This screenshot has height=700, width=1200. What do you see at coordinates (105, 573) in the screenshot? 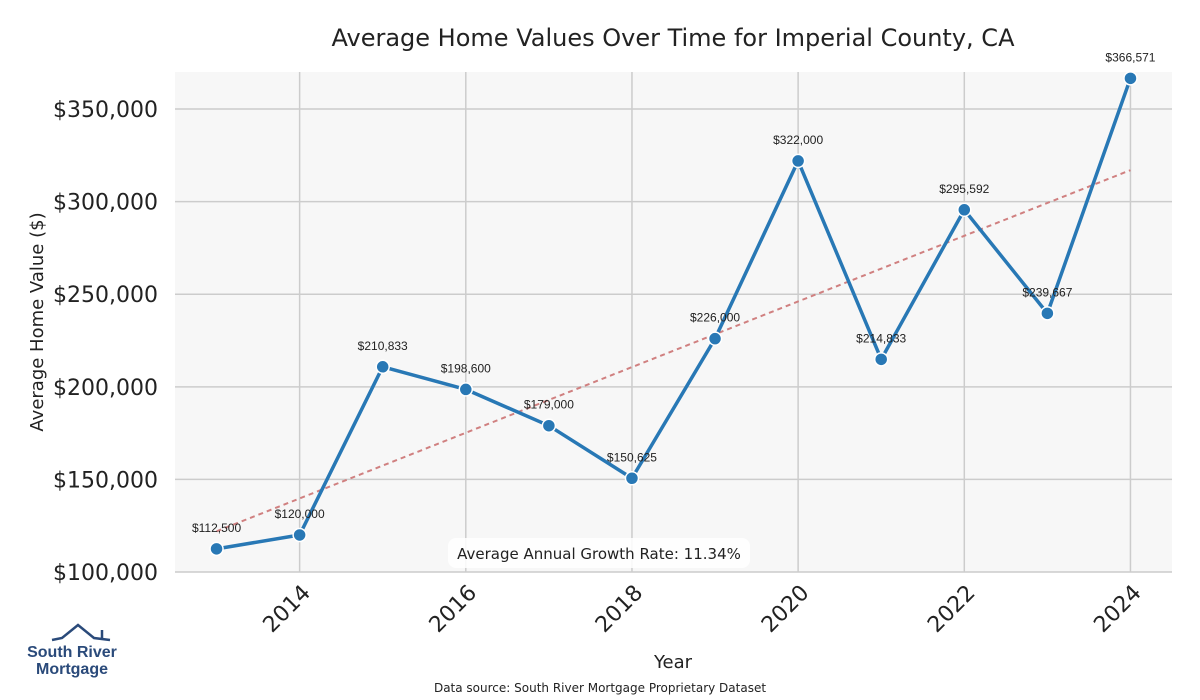
I see `y-tick-label: $100,000` at bounding box center [105, 573].